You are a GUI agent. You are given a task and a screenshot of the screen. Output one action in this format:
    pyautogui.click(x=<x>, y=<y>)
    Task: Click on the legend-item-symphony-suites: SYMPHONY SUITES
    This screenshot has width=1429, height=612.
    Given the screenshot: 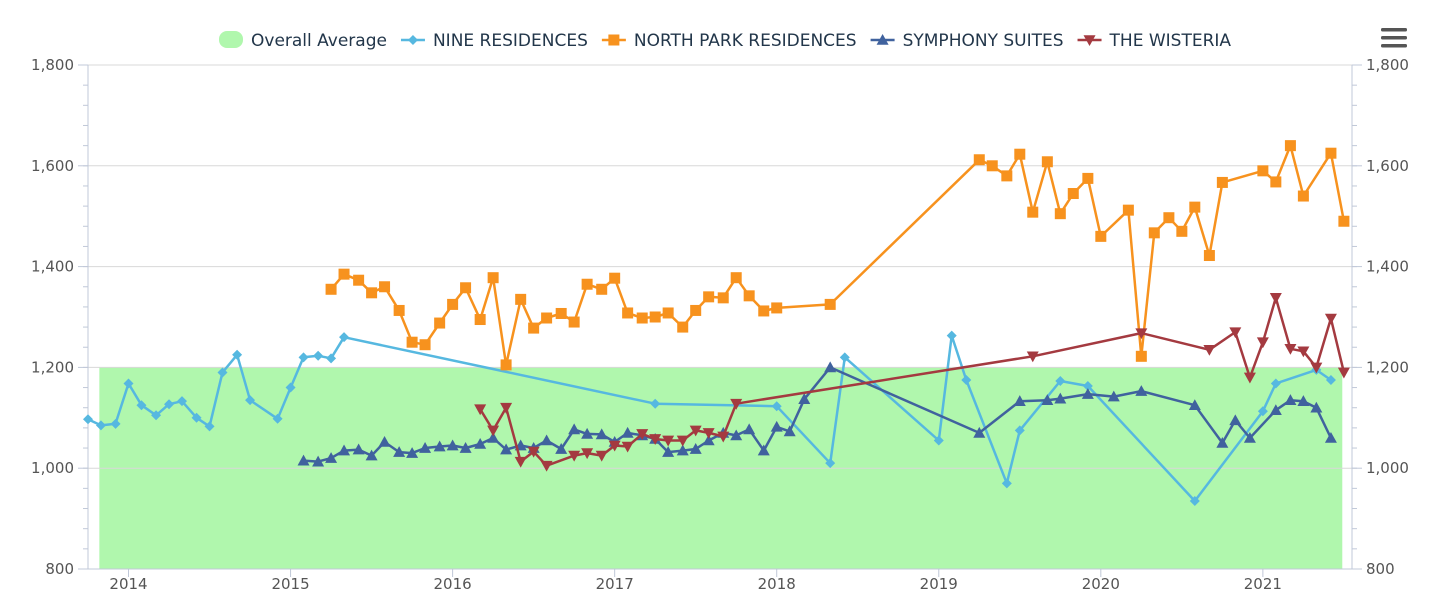 What is the action you would take?
    pyautogui.click(x=967, y=41)
    